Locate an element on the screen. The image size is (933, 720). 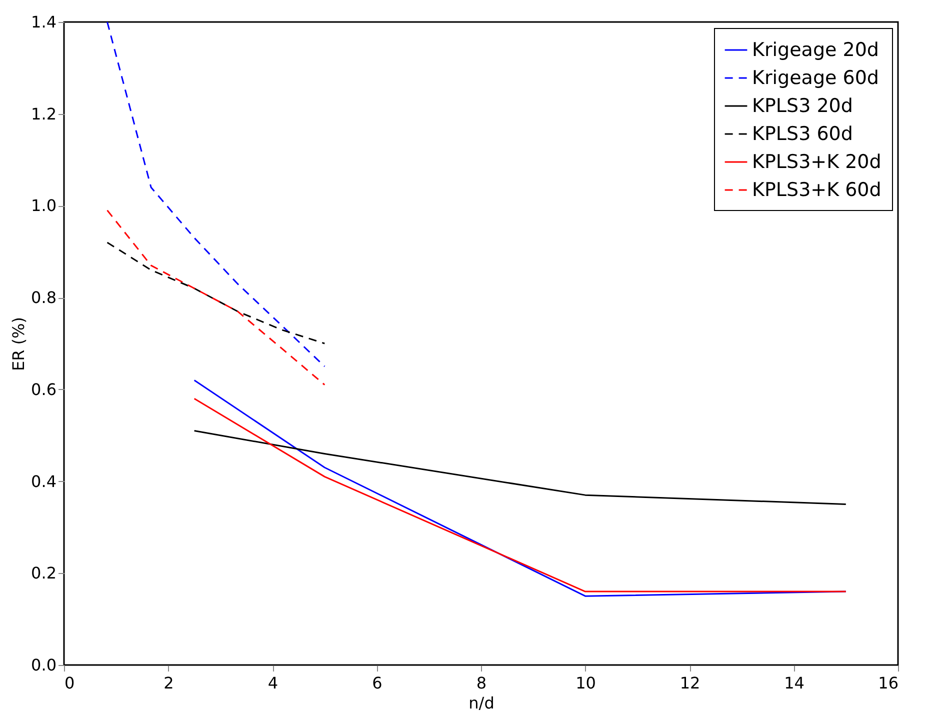
x-tick-label: 4 is located at coordinates (273, 683).